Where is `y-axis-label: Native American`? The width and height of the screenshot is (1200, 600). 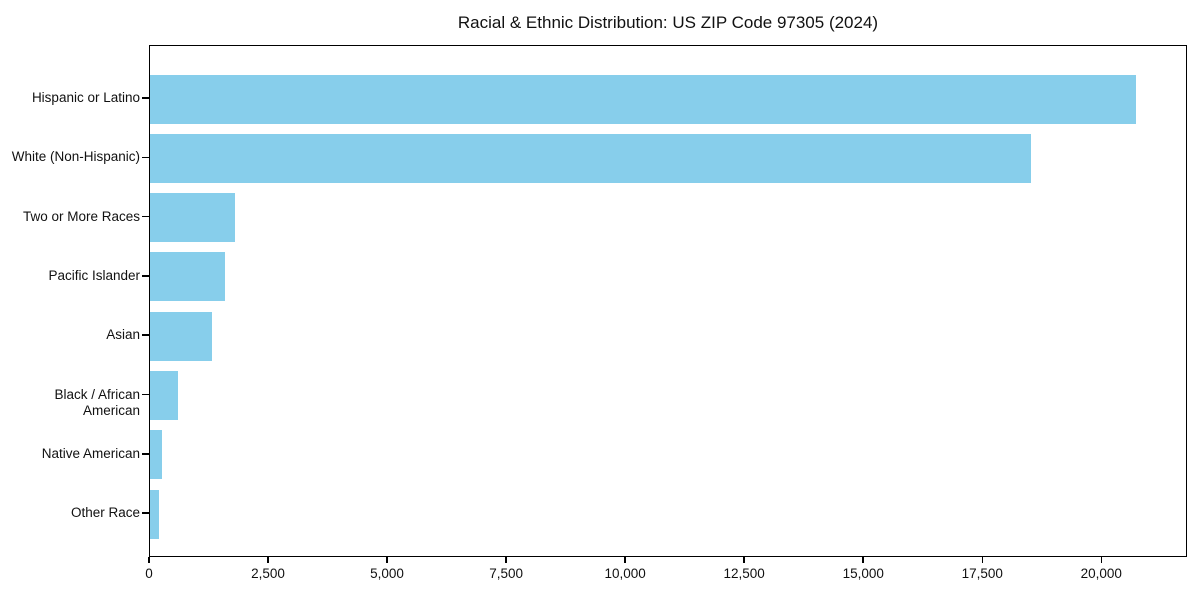 y-axis-label: Native American is located at coordinates (90, 453).